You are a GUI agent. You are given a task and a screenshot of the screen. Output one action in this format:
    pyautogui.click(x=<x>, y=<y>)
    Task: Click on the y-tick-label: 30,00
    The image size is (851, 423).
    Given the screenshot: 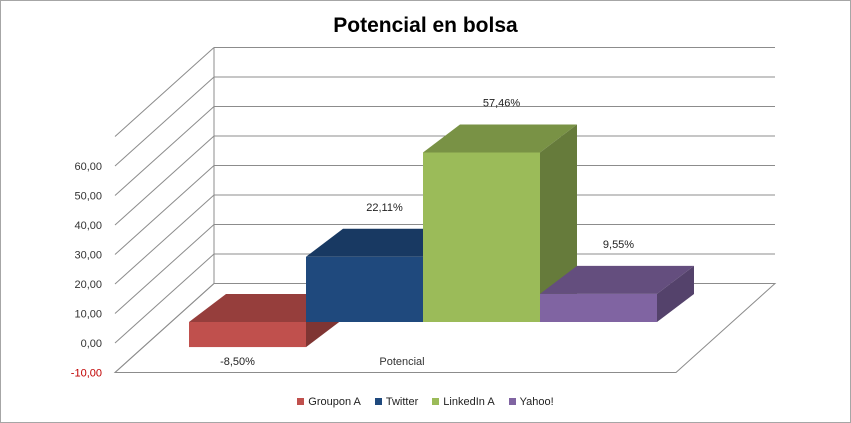 What is the action you would take?
    pyautogui.click(x=88, y=256)
    